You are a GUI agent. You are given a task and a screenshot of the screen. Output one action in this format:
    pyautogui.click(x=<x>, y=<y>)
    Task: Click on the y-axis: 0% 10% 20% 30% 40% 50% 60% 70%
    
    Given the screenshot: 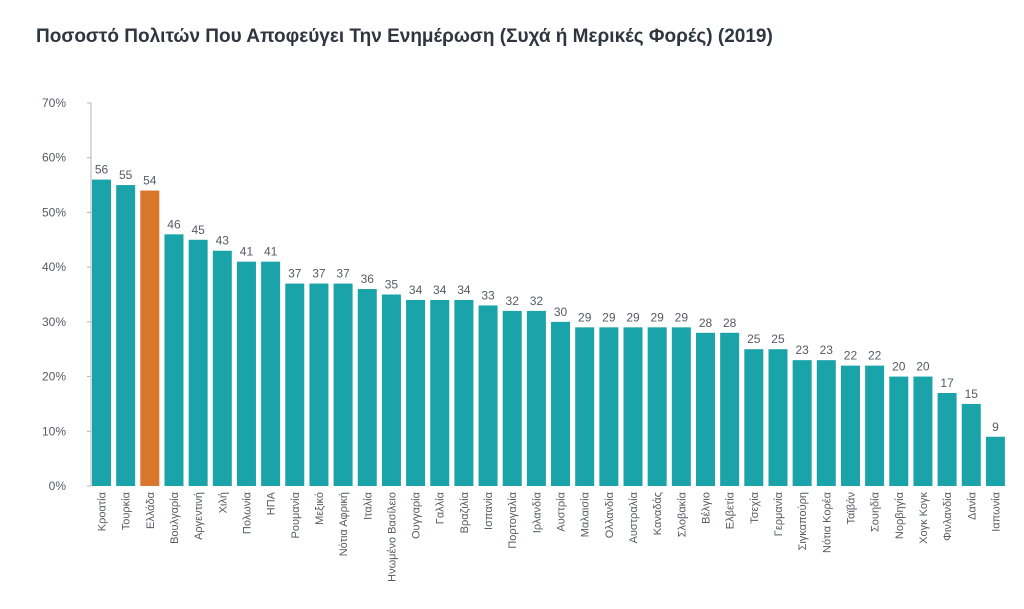 What is the action you would take?
    pyautogui.click(x=67, y=294)
    